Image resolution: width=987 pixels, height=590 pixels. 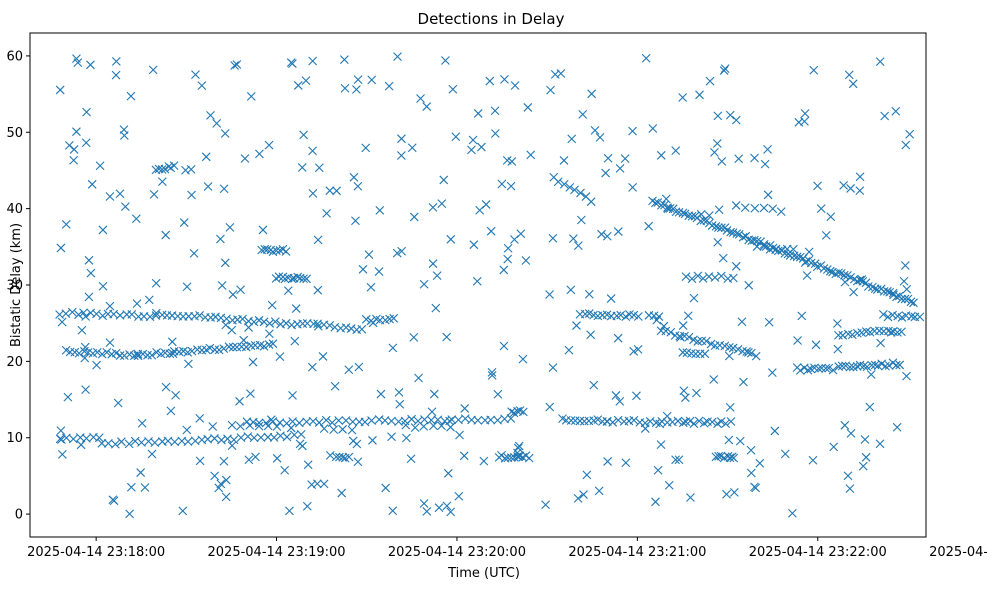 I want to click on x-tick-label: 2025-04-14 23:22:00, so click(x=818, y=552).